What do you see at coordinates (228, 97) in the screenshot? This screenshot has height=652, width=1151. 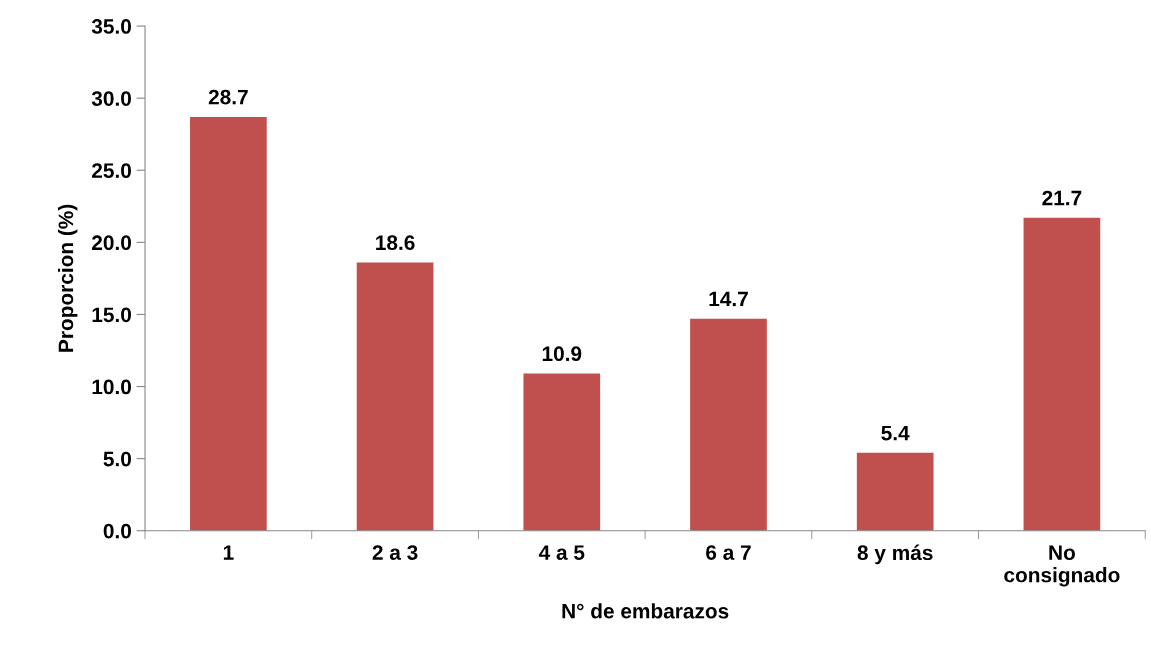 I see `data-label: 28.7` at bounding box center [228, 97].